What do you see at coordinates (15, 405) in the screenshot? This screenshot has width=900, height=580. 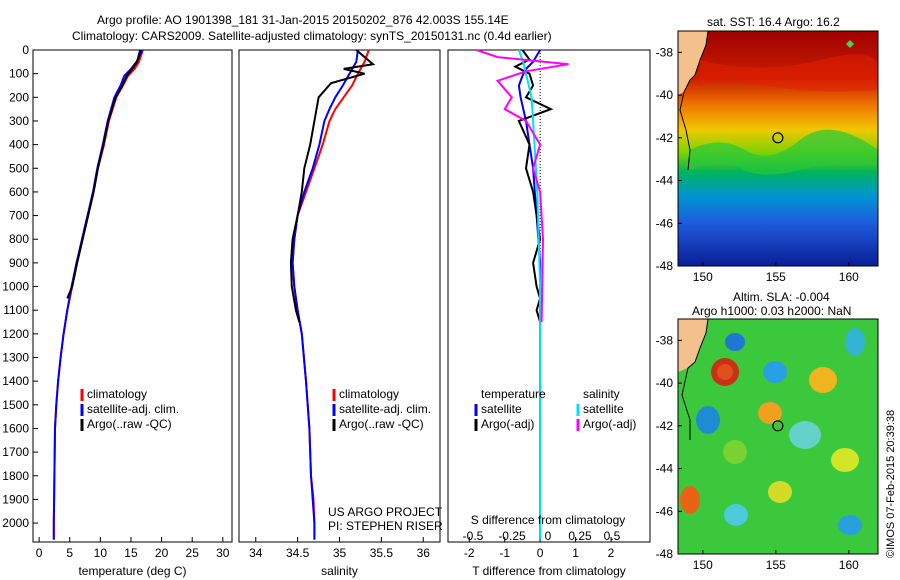 I see `y-tick-label: 1500` at bounding box center [15, 405].